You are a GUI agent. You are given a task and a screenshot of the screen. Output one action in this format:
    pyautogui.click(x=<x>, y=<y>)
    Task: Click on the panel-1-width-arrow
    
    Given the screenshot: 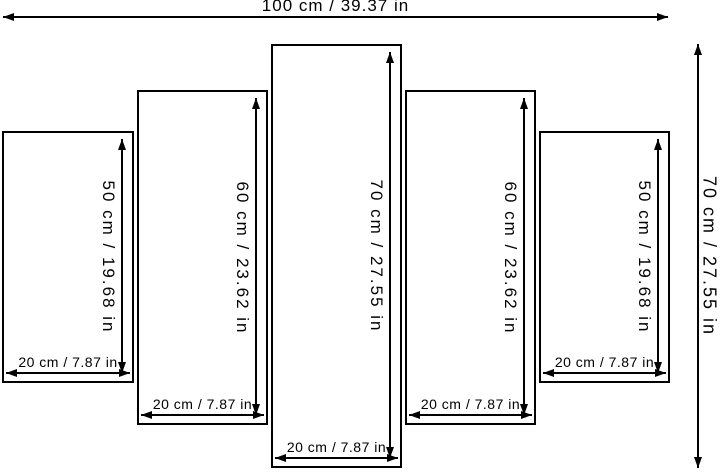 What is the action you would take?
    pyautogui.click(x=68, y=373)
    